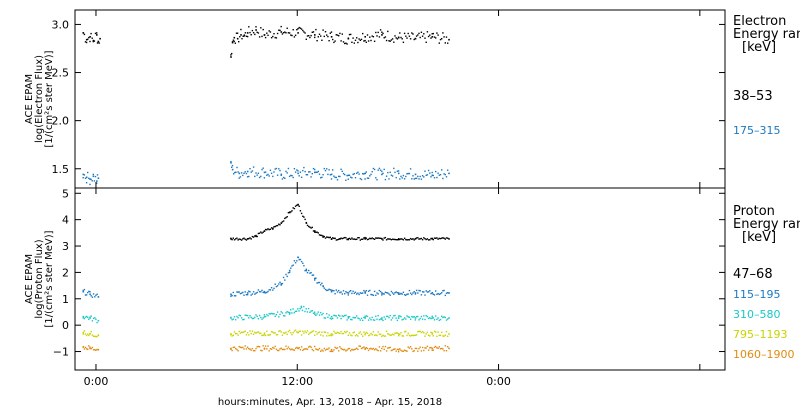 This screenshot has width=800, height=410. Describe the element at coordinates (61, 169) in the screenshot. I see `y-tick-label: 1.5` at that location.